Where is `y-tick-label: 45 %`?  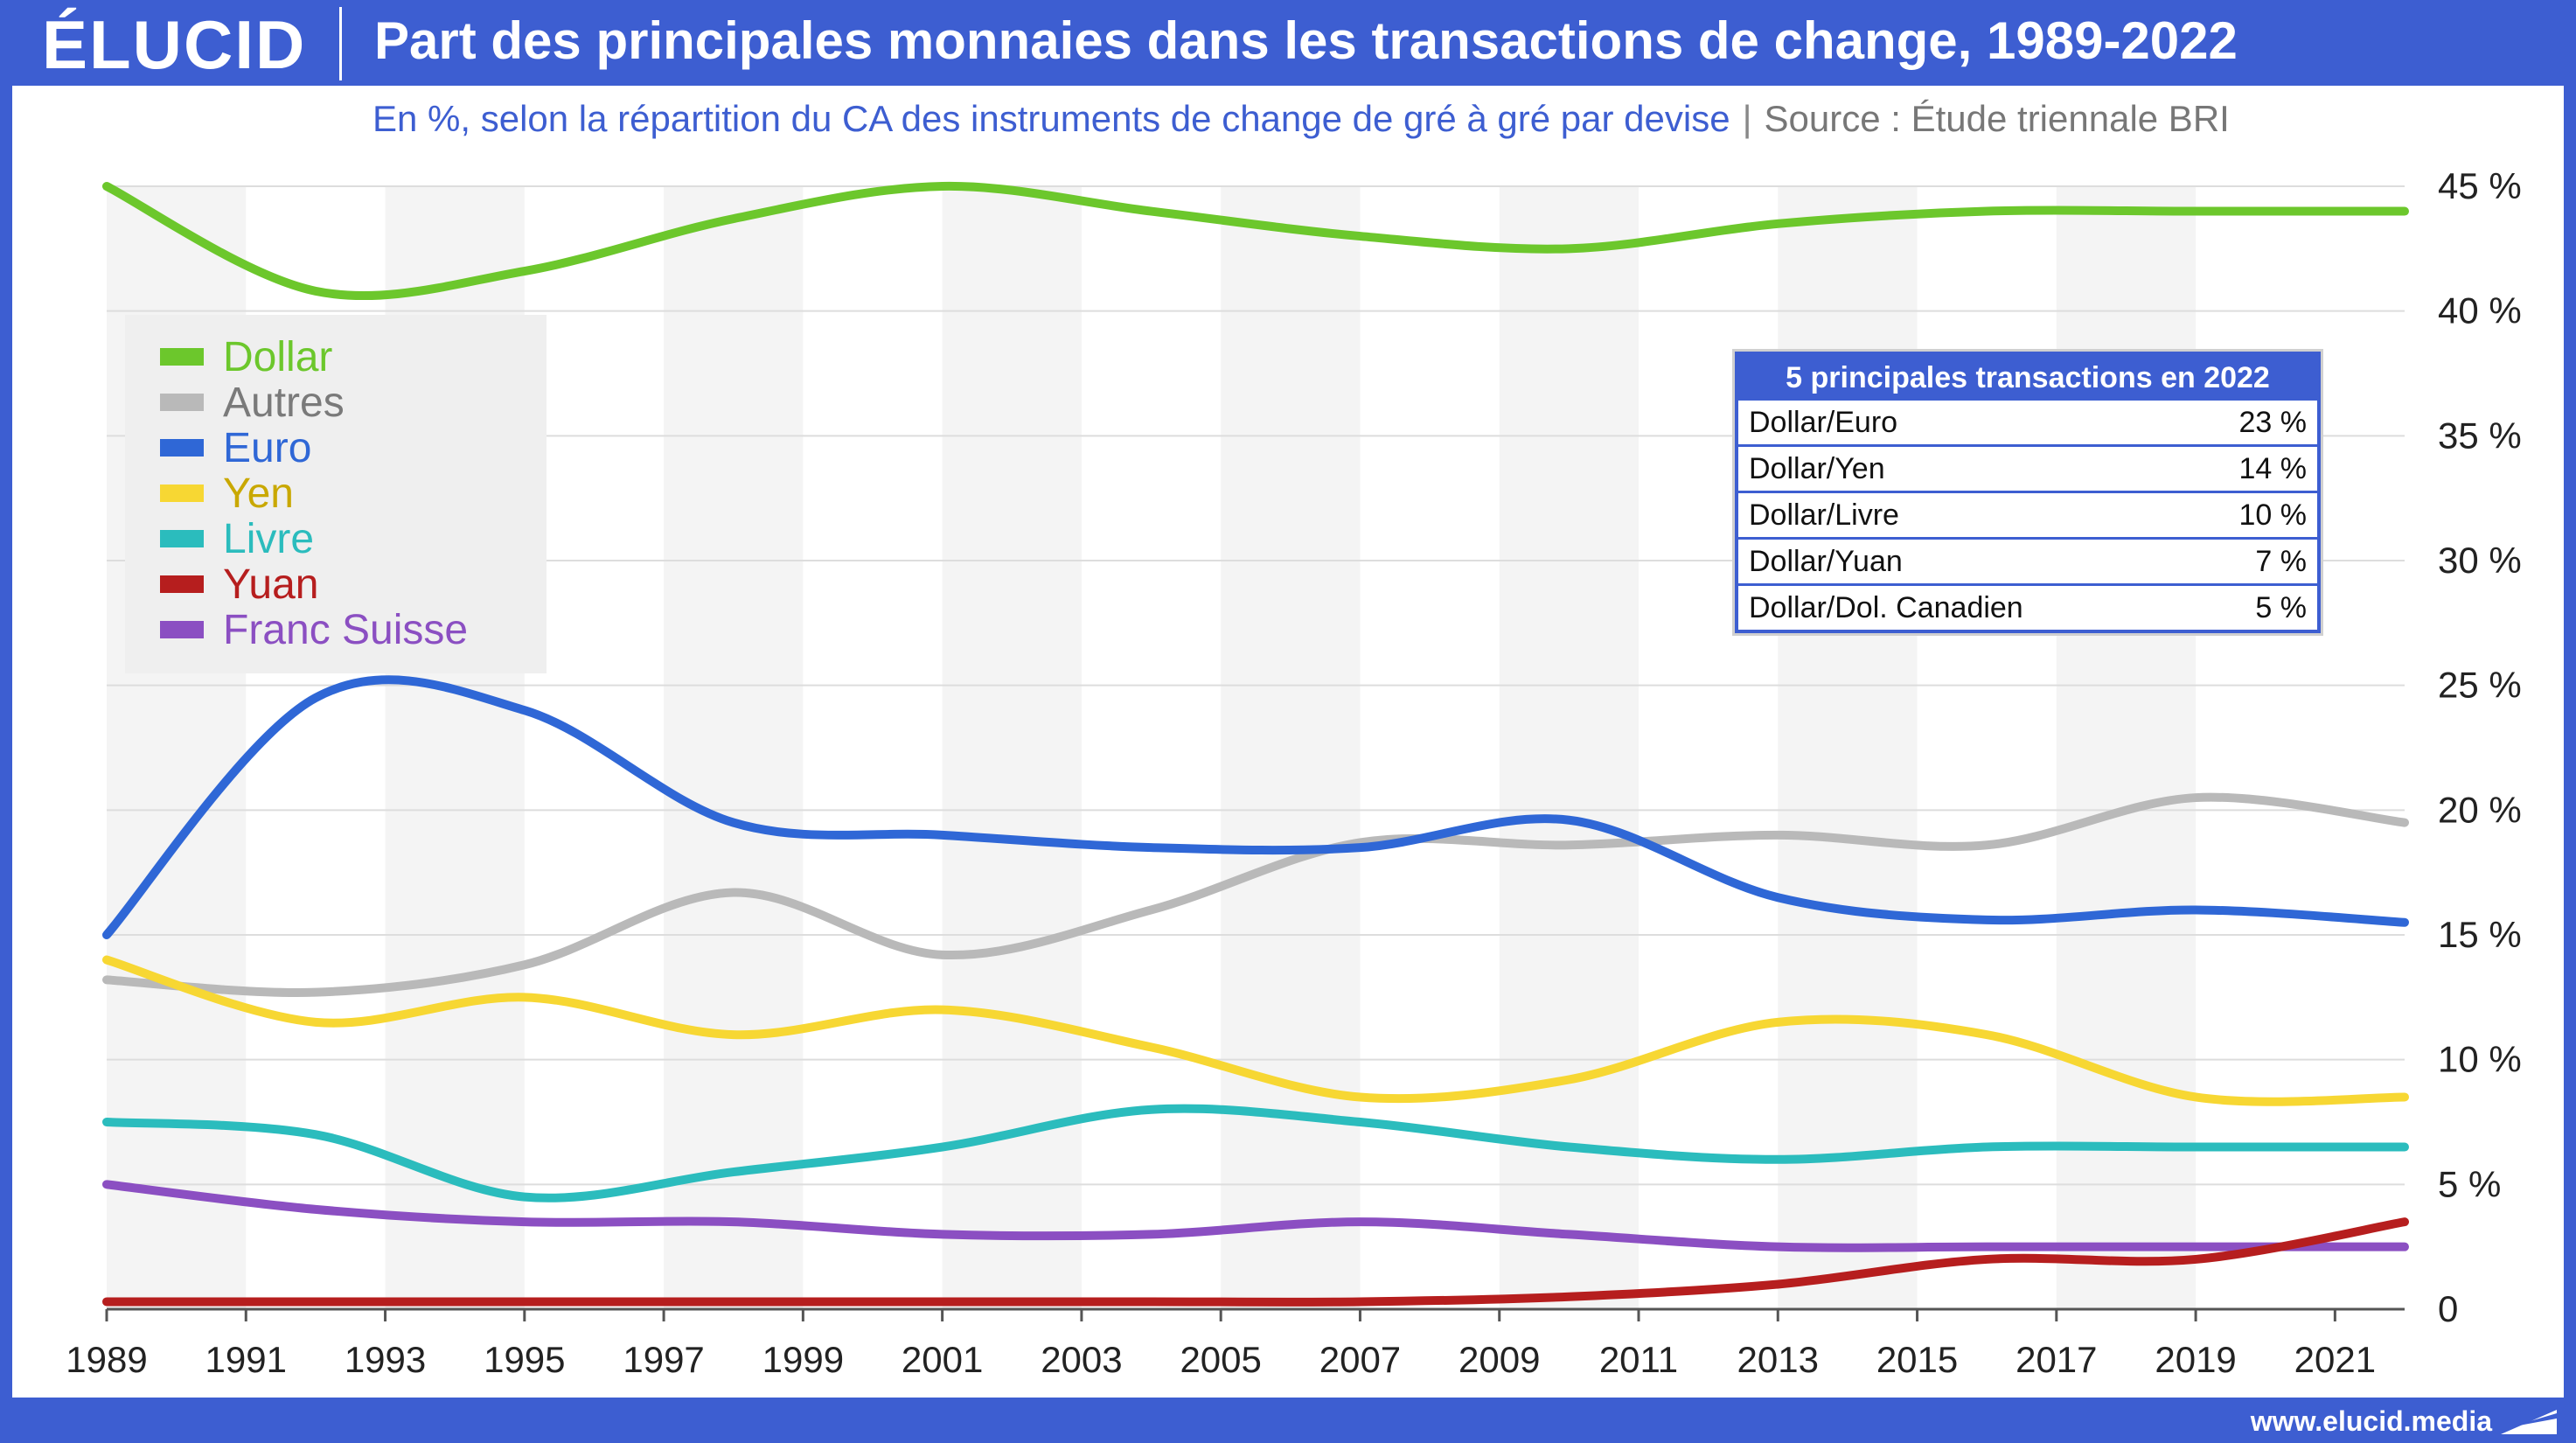 y-tick-label: 45 % is located at coordinates (2480, 185).